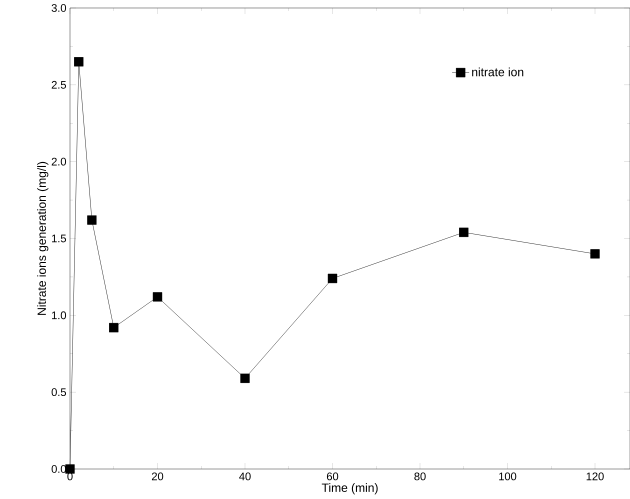  I want to click on x-tick-label: 80, so click(420, 476).